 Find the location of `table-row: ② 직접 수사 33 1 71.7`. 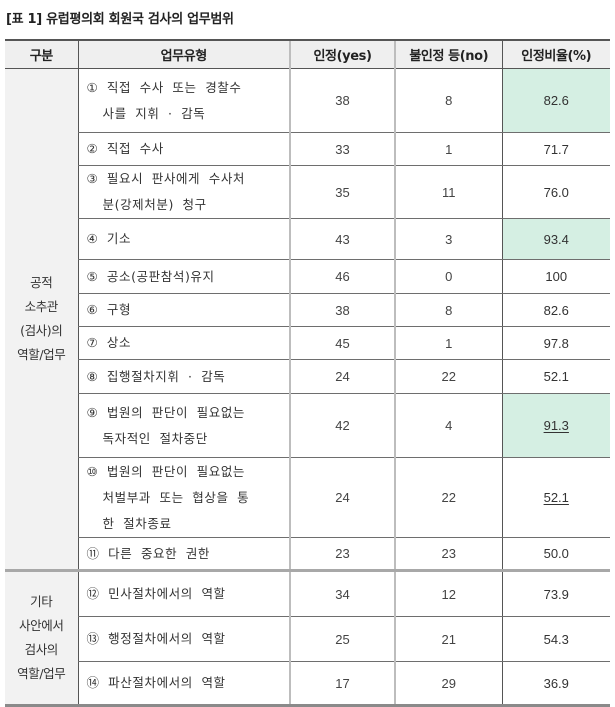

table-row: ② 직접 수사 33 1 71.7 is located at coordinates (307, 149).